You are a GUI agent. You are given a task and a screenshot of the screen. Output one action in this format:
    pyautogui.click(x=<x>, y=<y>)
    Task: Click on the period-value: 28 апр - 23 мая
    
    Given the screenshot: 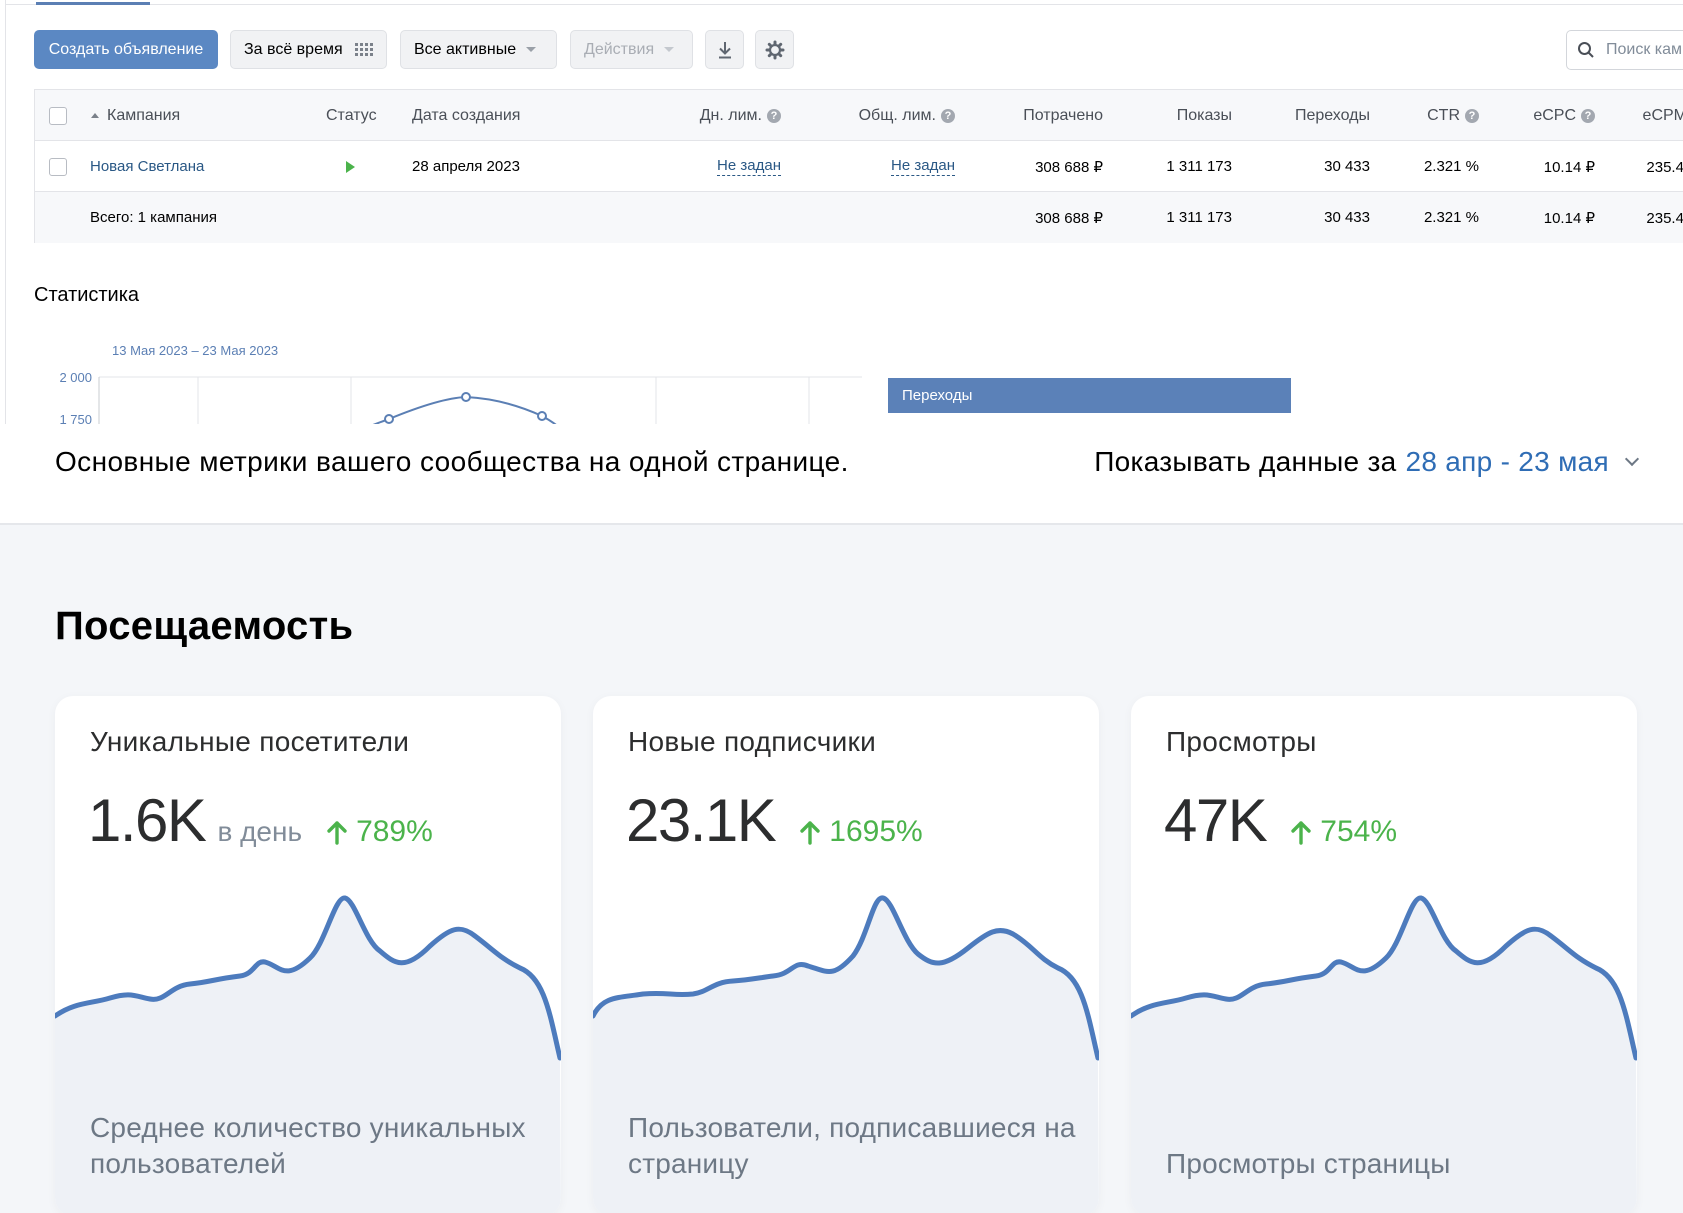 What is the action you would take?
    pyautogui.click(x=1507, y=461)
    